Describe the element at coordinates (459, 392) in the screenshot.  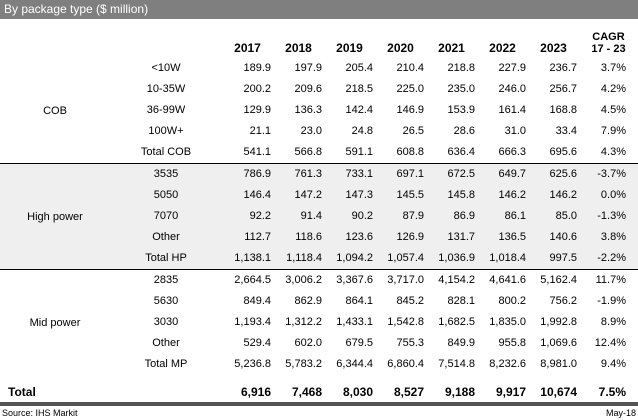
I see `total-value-2021: 9,188` at that location.